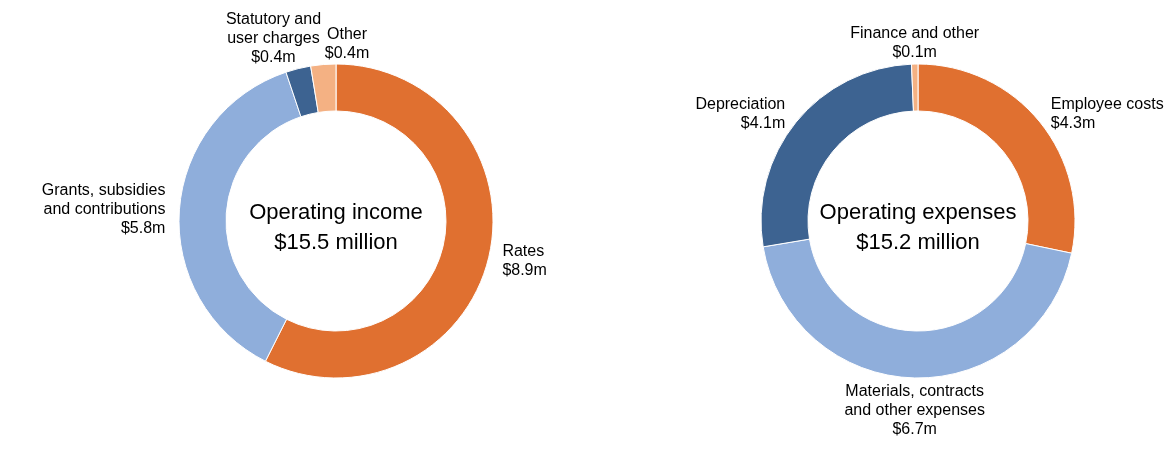  What do you see at coordinates (143, 228) in the screenshot?
I see `data-label: $5.8m` at bounding box center [143, 228].